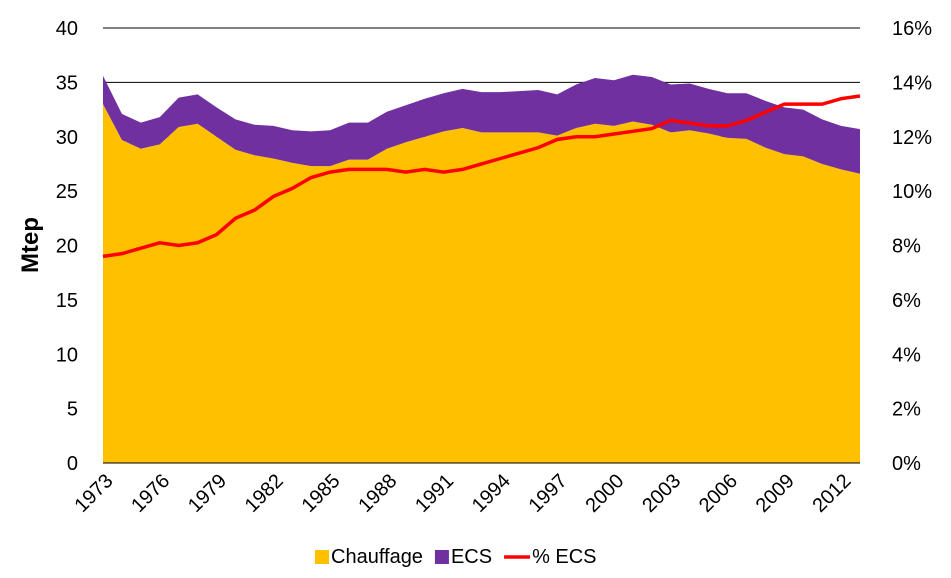 Image resolution: width=951 pixels, height=578 pixels. Describe the element at coordinates (491, 493) in the screenshot. I see `x-tick-label: 1994` at that location.